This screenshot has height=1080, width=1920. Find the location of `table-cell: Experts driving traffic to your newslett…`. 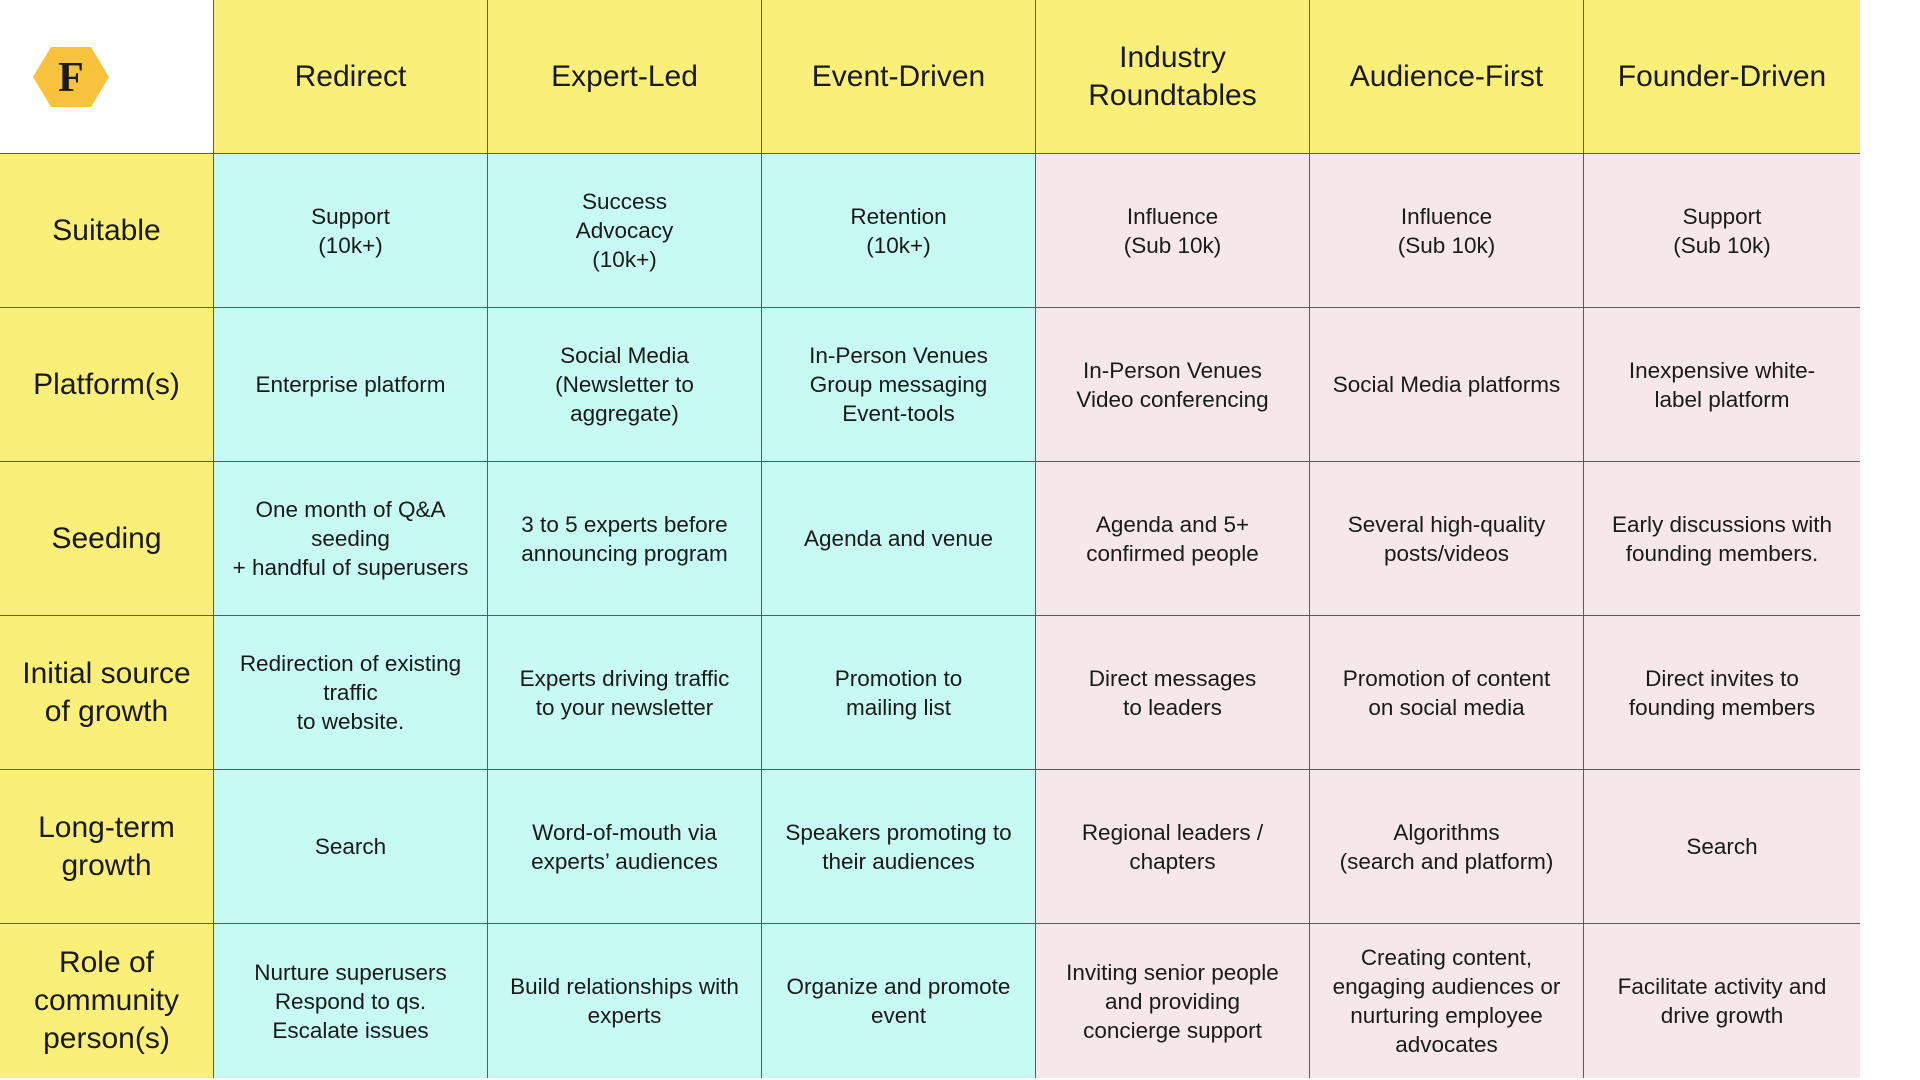

table-cell: Experts driving traffic to your newslett… is located at coordinates (625, 693).